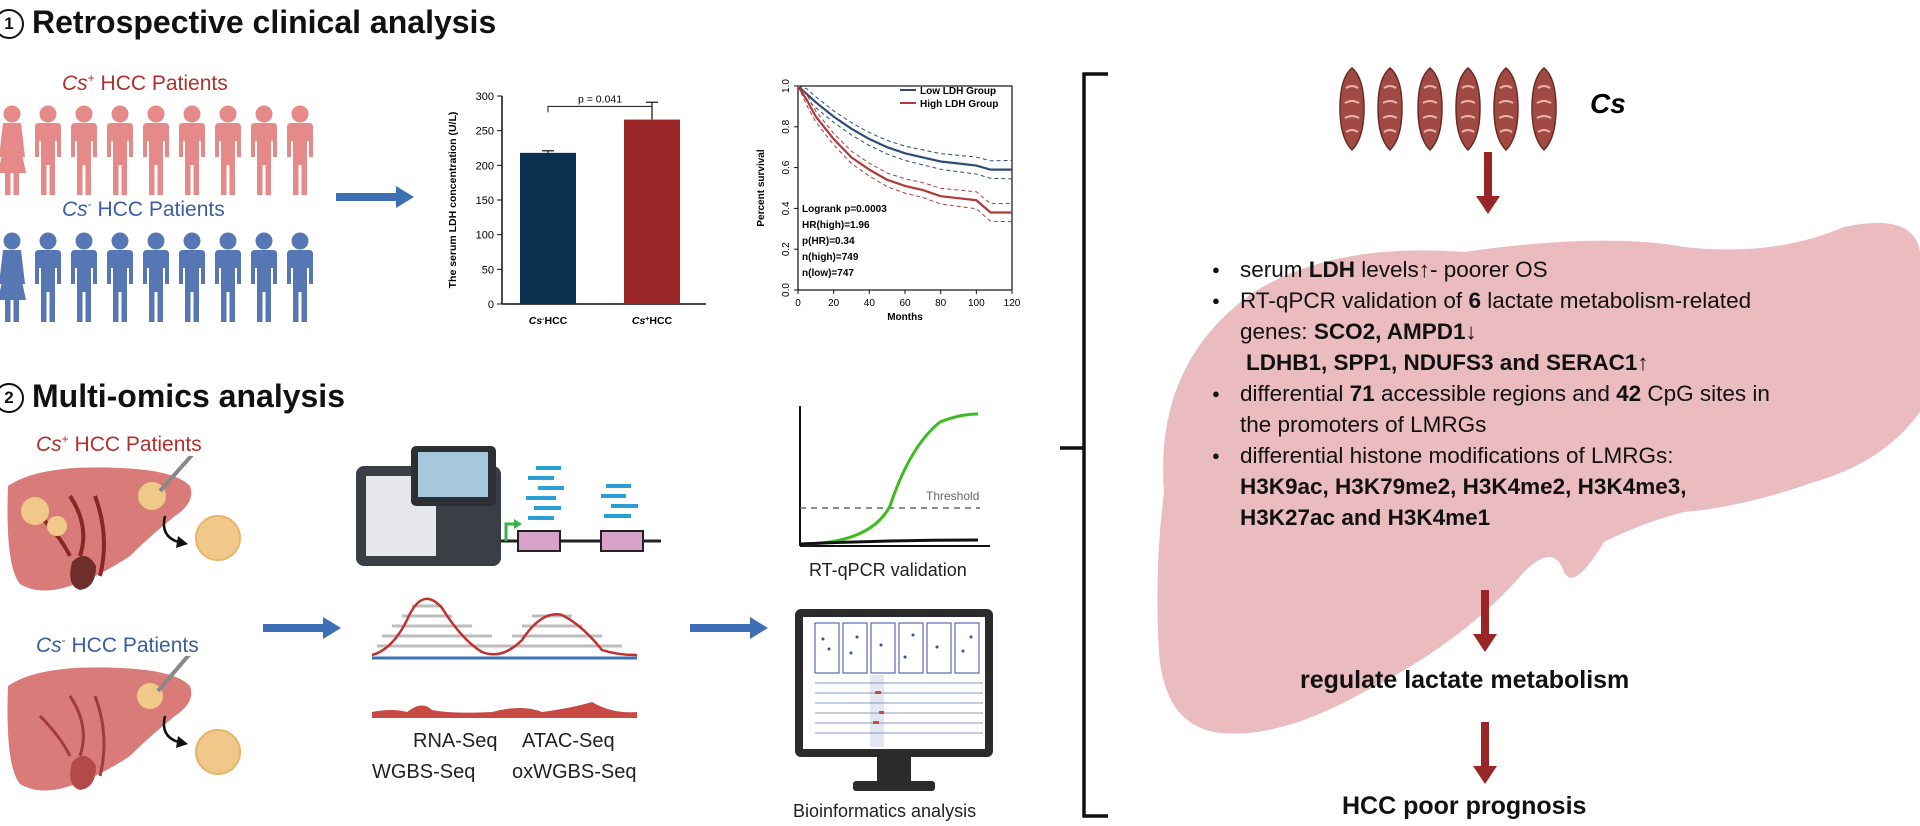  What do you see at coordinates (786, 167) in the screenshot?
I see `km-y-tick-label: 0.6` at bounding box center [786, 167].